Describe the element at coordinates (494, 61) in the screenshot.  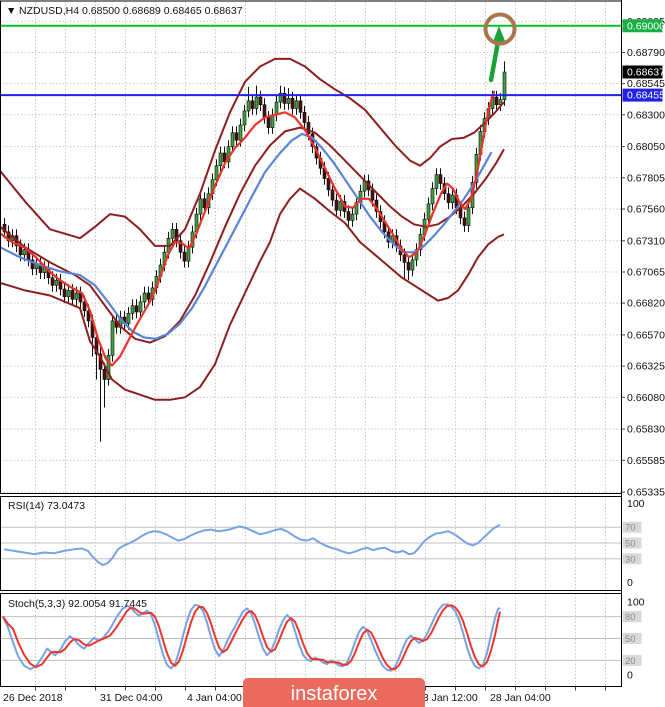
I see `up-arrow-annotation` at that location.